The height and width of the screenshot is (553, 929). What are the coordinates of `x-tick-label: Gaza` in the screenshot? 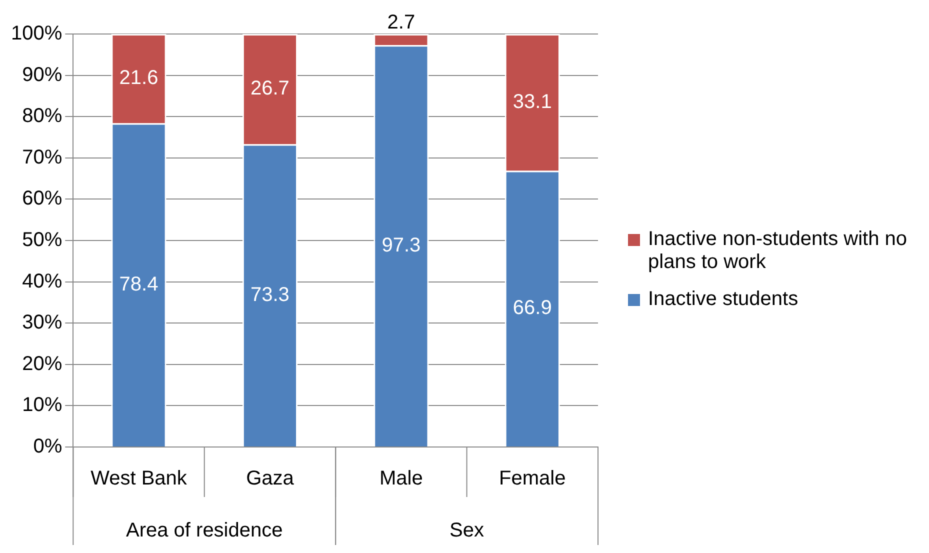 It's located at (270, 479).